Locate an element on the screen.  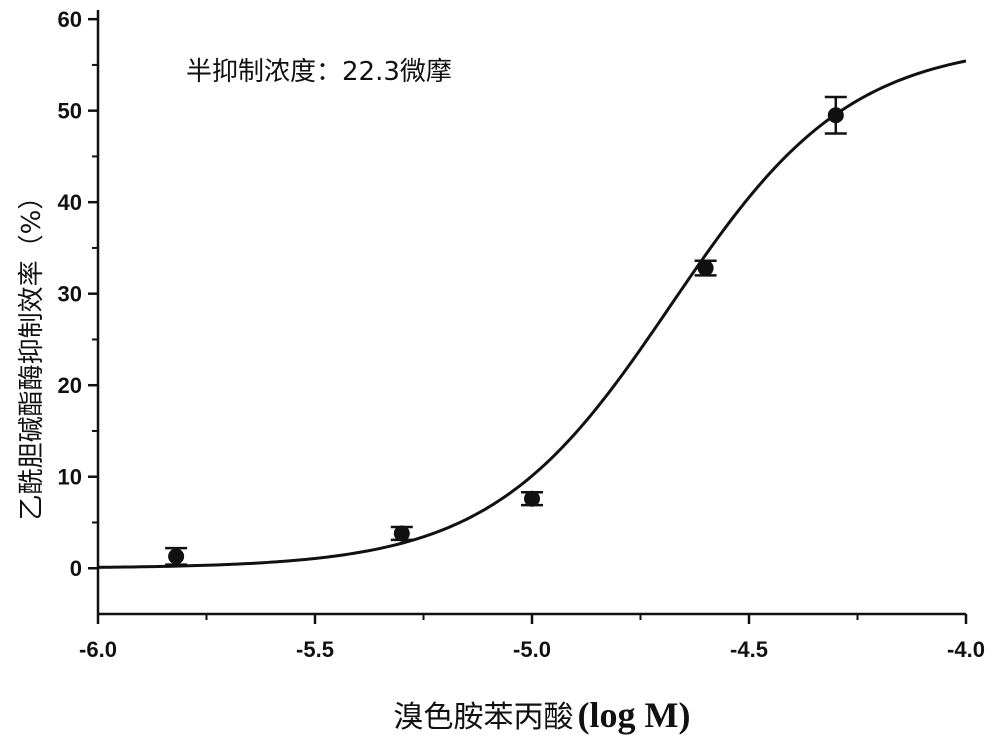
ic50-annotation: 半抑制浓度：22.3微摩 is located at coordinates (319, 72).